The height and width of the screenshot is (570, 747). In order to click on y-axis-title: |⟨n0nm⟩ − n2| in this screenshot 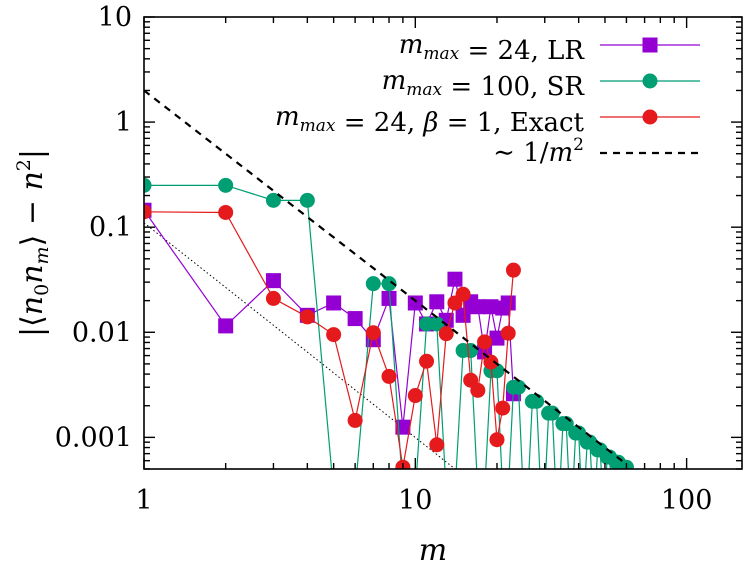, I will do `click(33, 243)`.